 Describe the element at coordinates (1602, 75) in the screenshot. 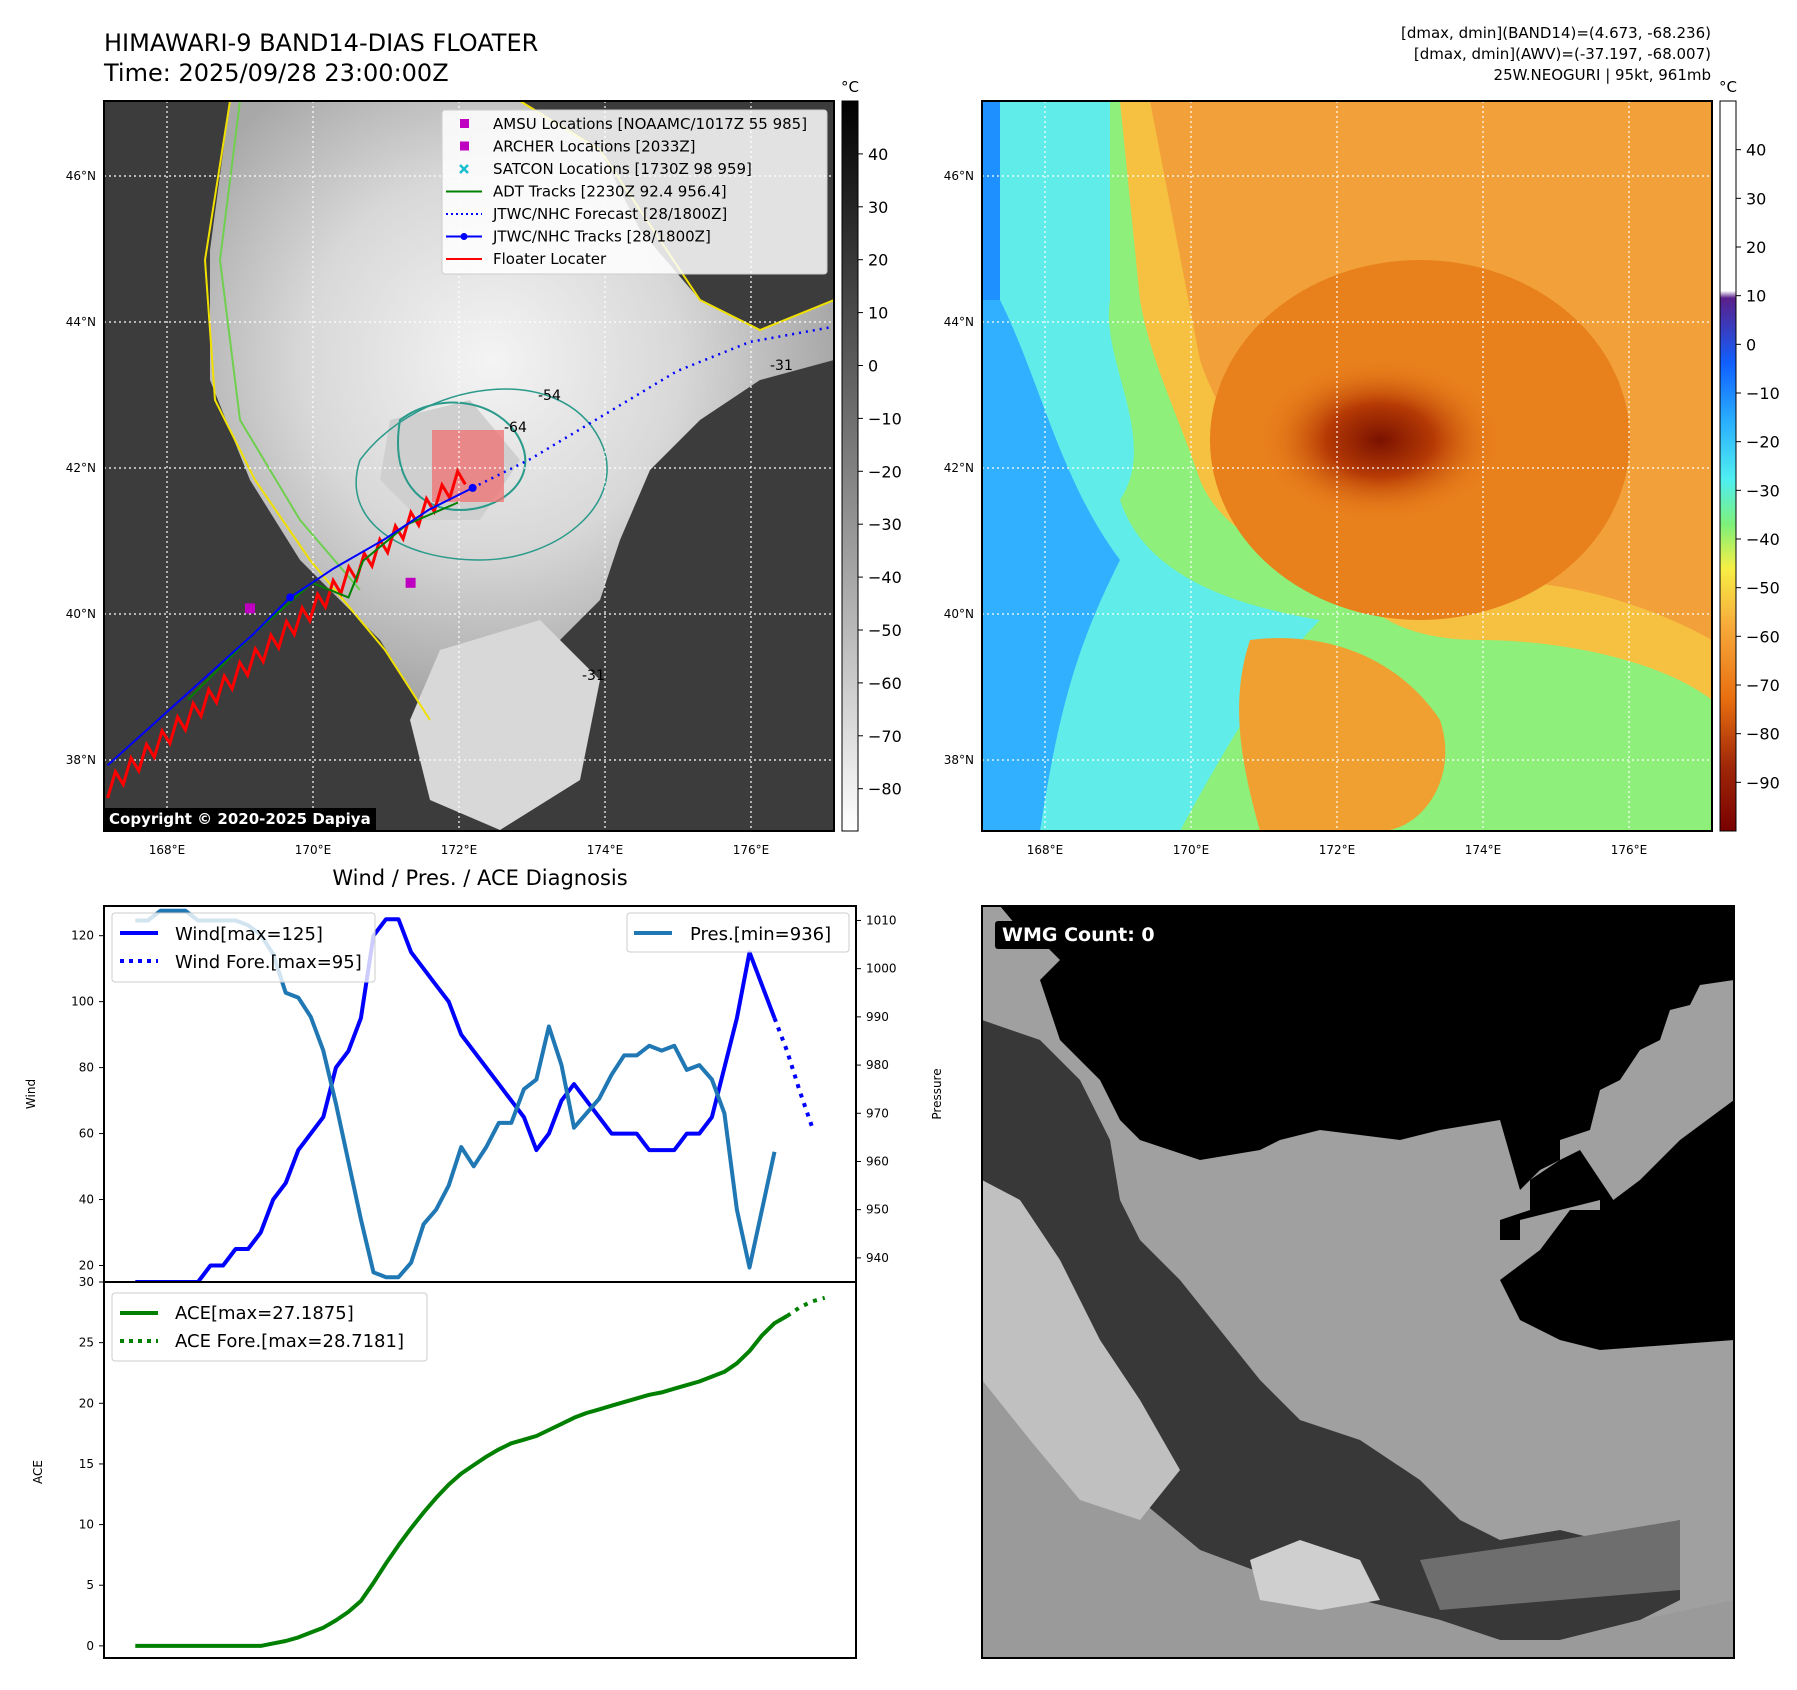

I see `info-storm: 25W.NEOGURI | 95kt, 961mb` at that location.